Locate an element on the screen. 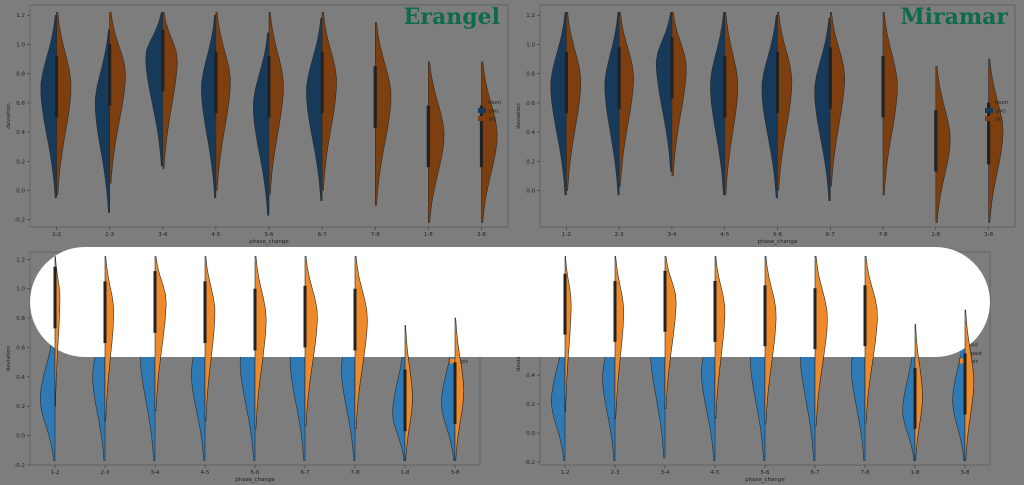 The width and height of the screenshot is (1024, 485). y-tick-label: 0.0 is located at coordinates (20, 191).